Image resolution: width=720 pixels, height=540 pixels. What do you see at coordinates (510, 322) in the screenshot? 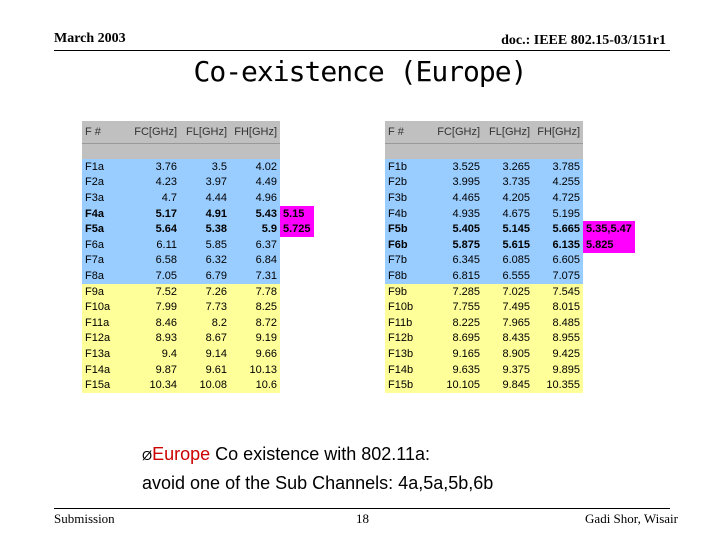
I see `table-row: F11b 8.225 7.965 8.485` at bounding box center [510, 322].